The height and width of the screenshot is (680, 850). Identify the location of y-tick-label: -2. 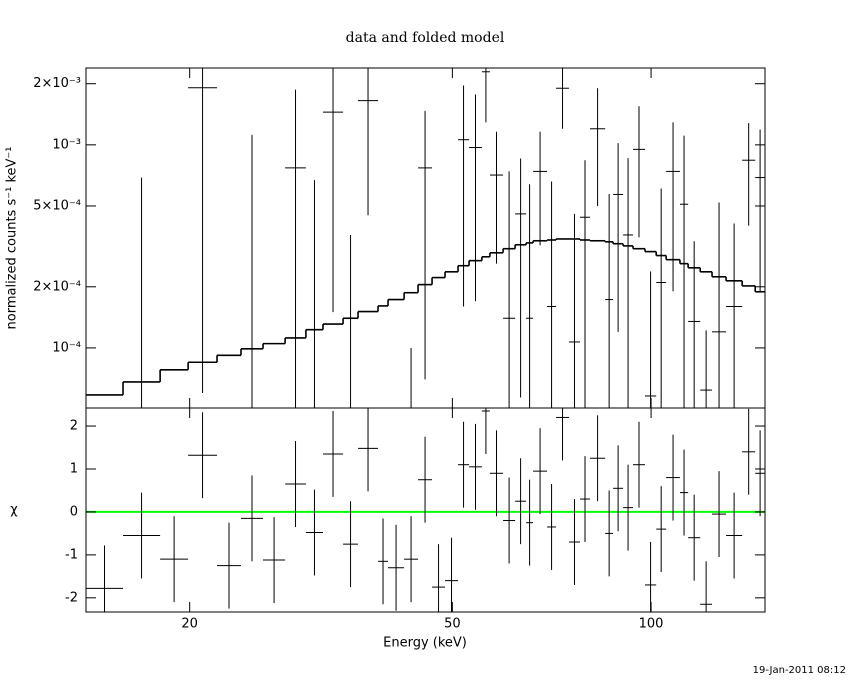
(71, 597).